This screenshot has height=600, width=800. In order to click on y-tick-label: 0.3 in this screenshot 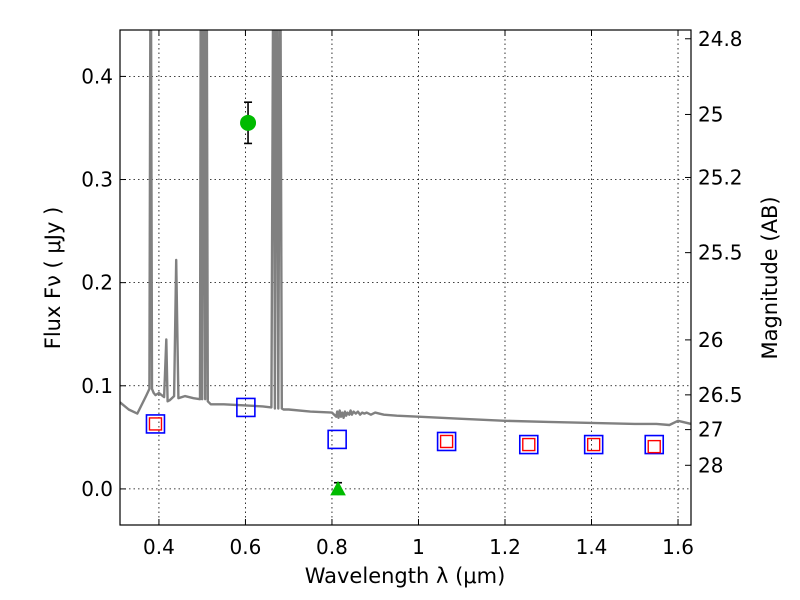, I will do `click(97, 180)`.